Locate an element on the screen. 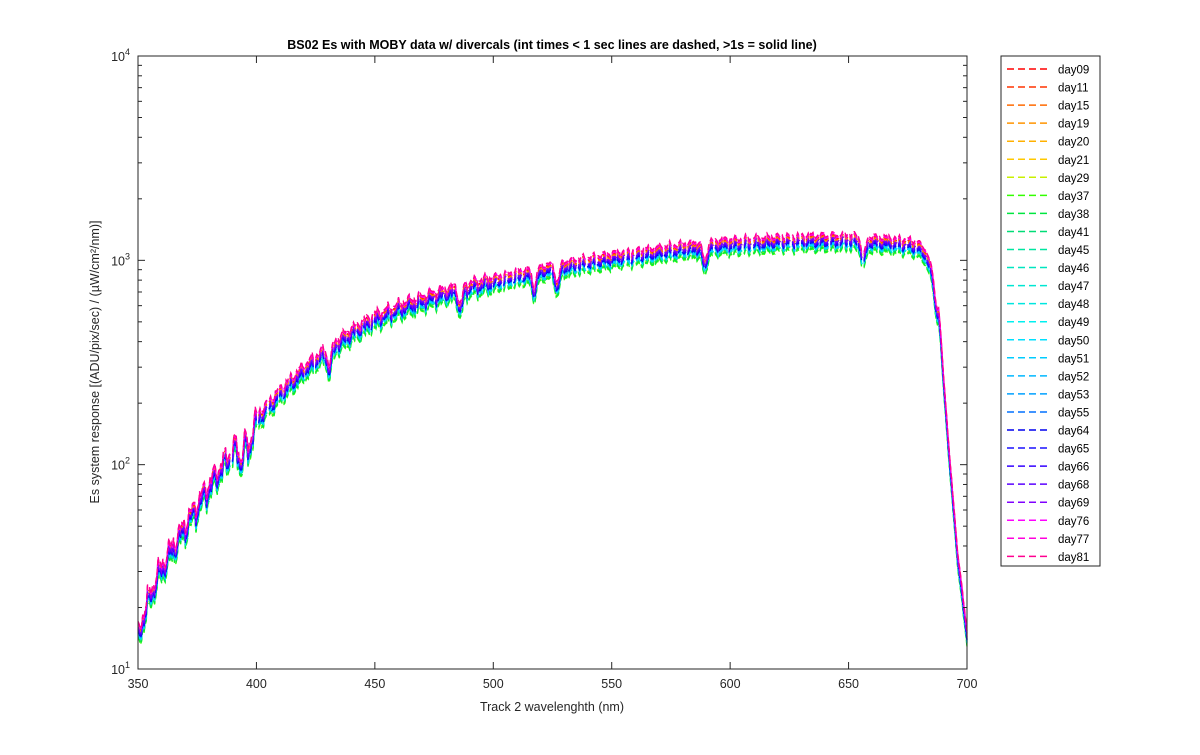 This screenshot has width=1200, height=755. x-axis-label: Track 2 wavelenghth (nm) is located at coordinates (552, 707).